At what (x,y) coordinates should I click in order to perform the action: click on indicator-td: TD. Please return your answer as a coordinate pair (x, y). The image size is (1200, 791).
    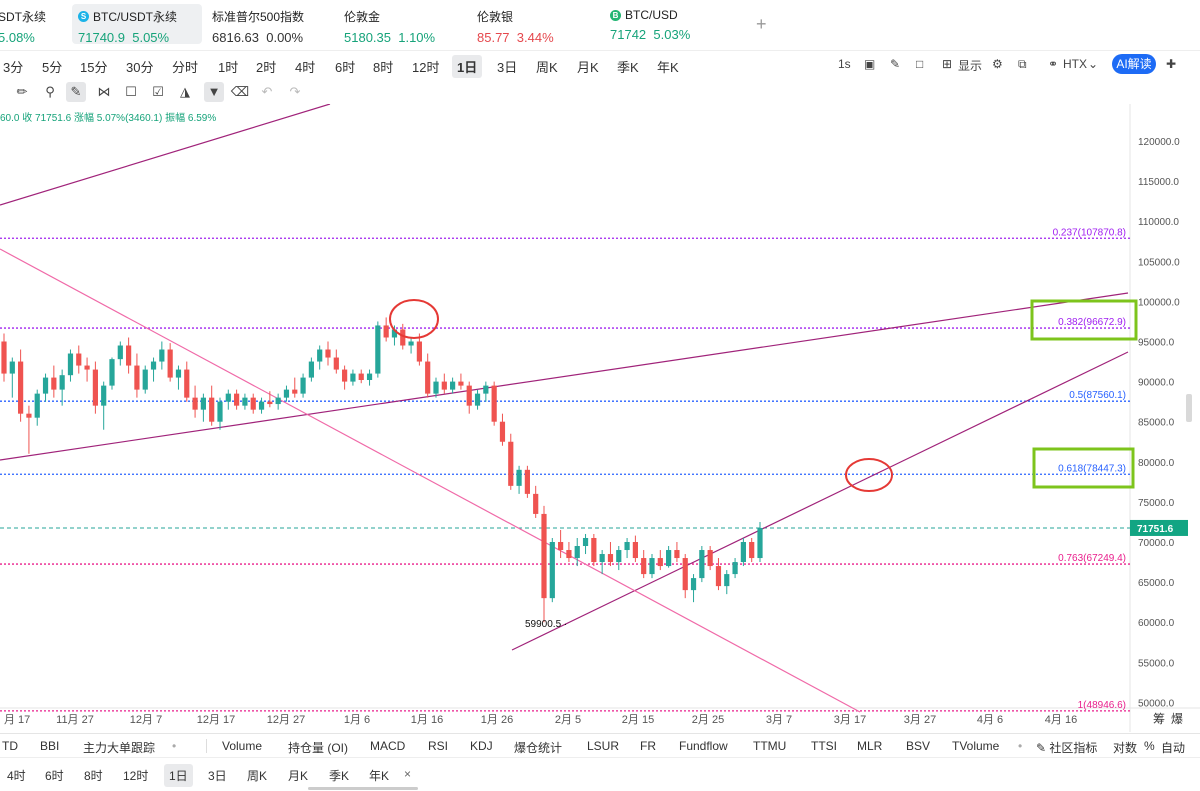
    Looking at the image, I should click on (10, 746).